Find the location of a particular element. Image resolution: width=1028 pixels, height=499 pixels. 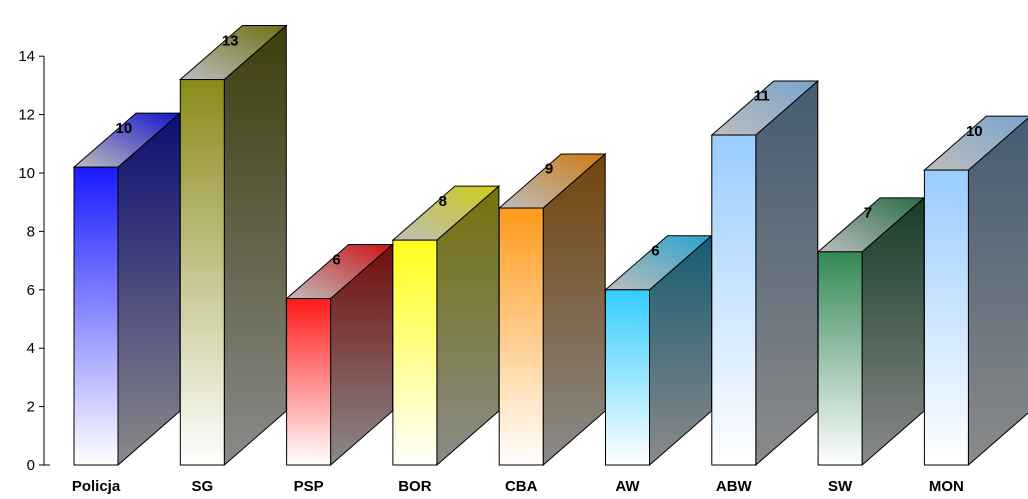

bar-sg is located at coordinates (233, 245).